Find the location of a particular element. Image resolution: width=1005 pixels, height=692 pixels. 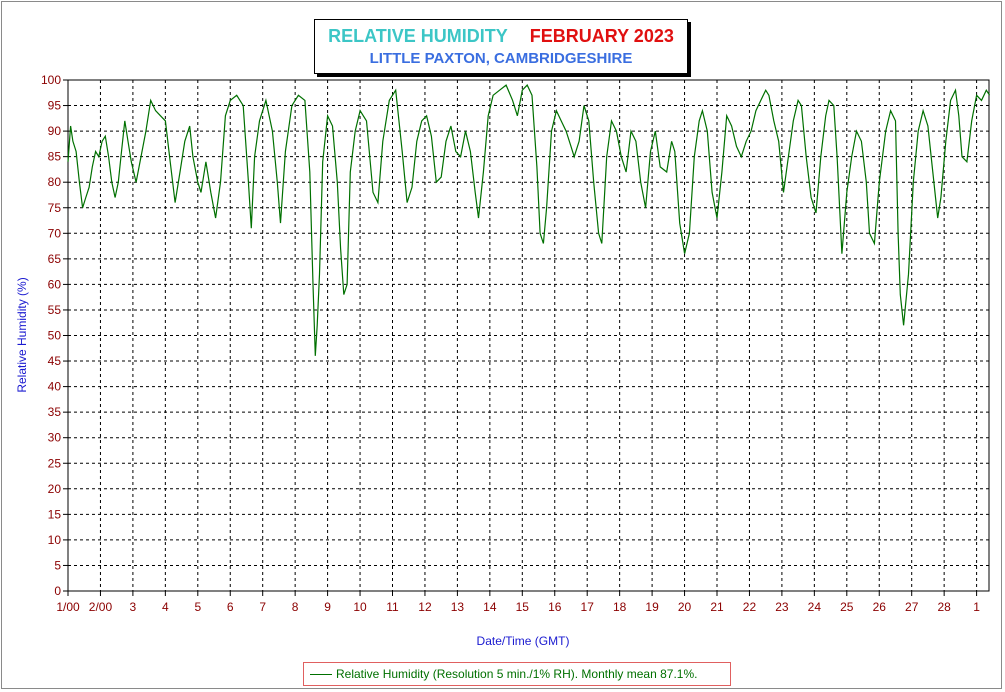

y-tick-label: 50 is located at coordinates (55, 336).